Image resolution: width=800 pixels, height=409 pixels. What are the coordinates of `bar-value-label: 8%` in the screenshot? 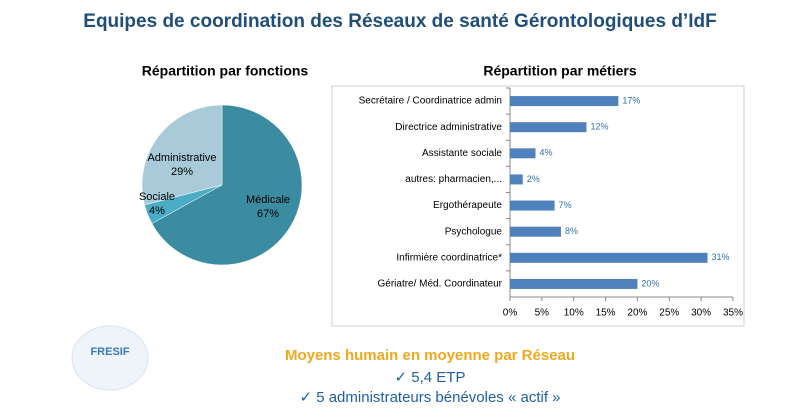 It's located at (571, 231).